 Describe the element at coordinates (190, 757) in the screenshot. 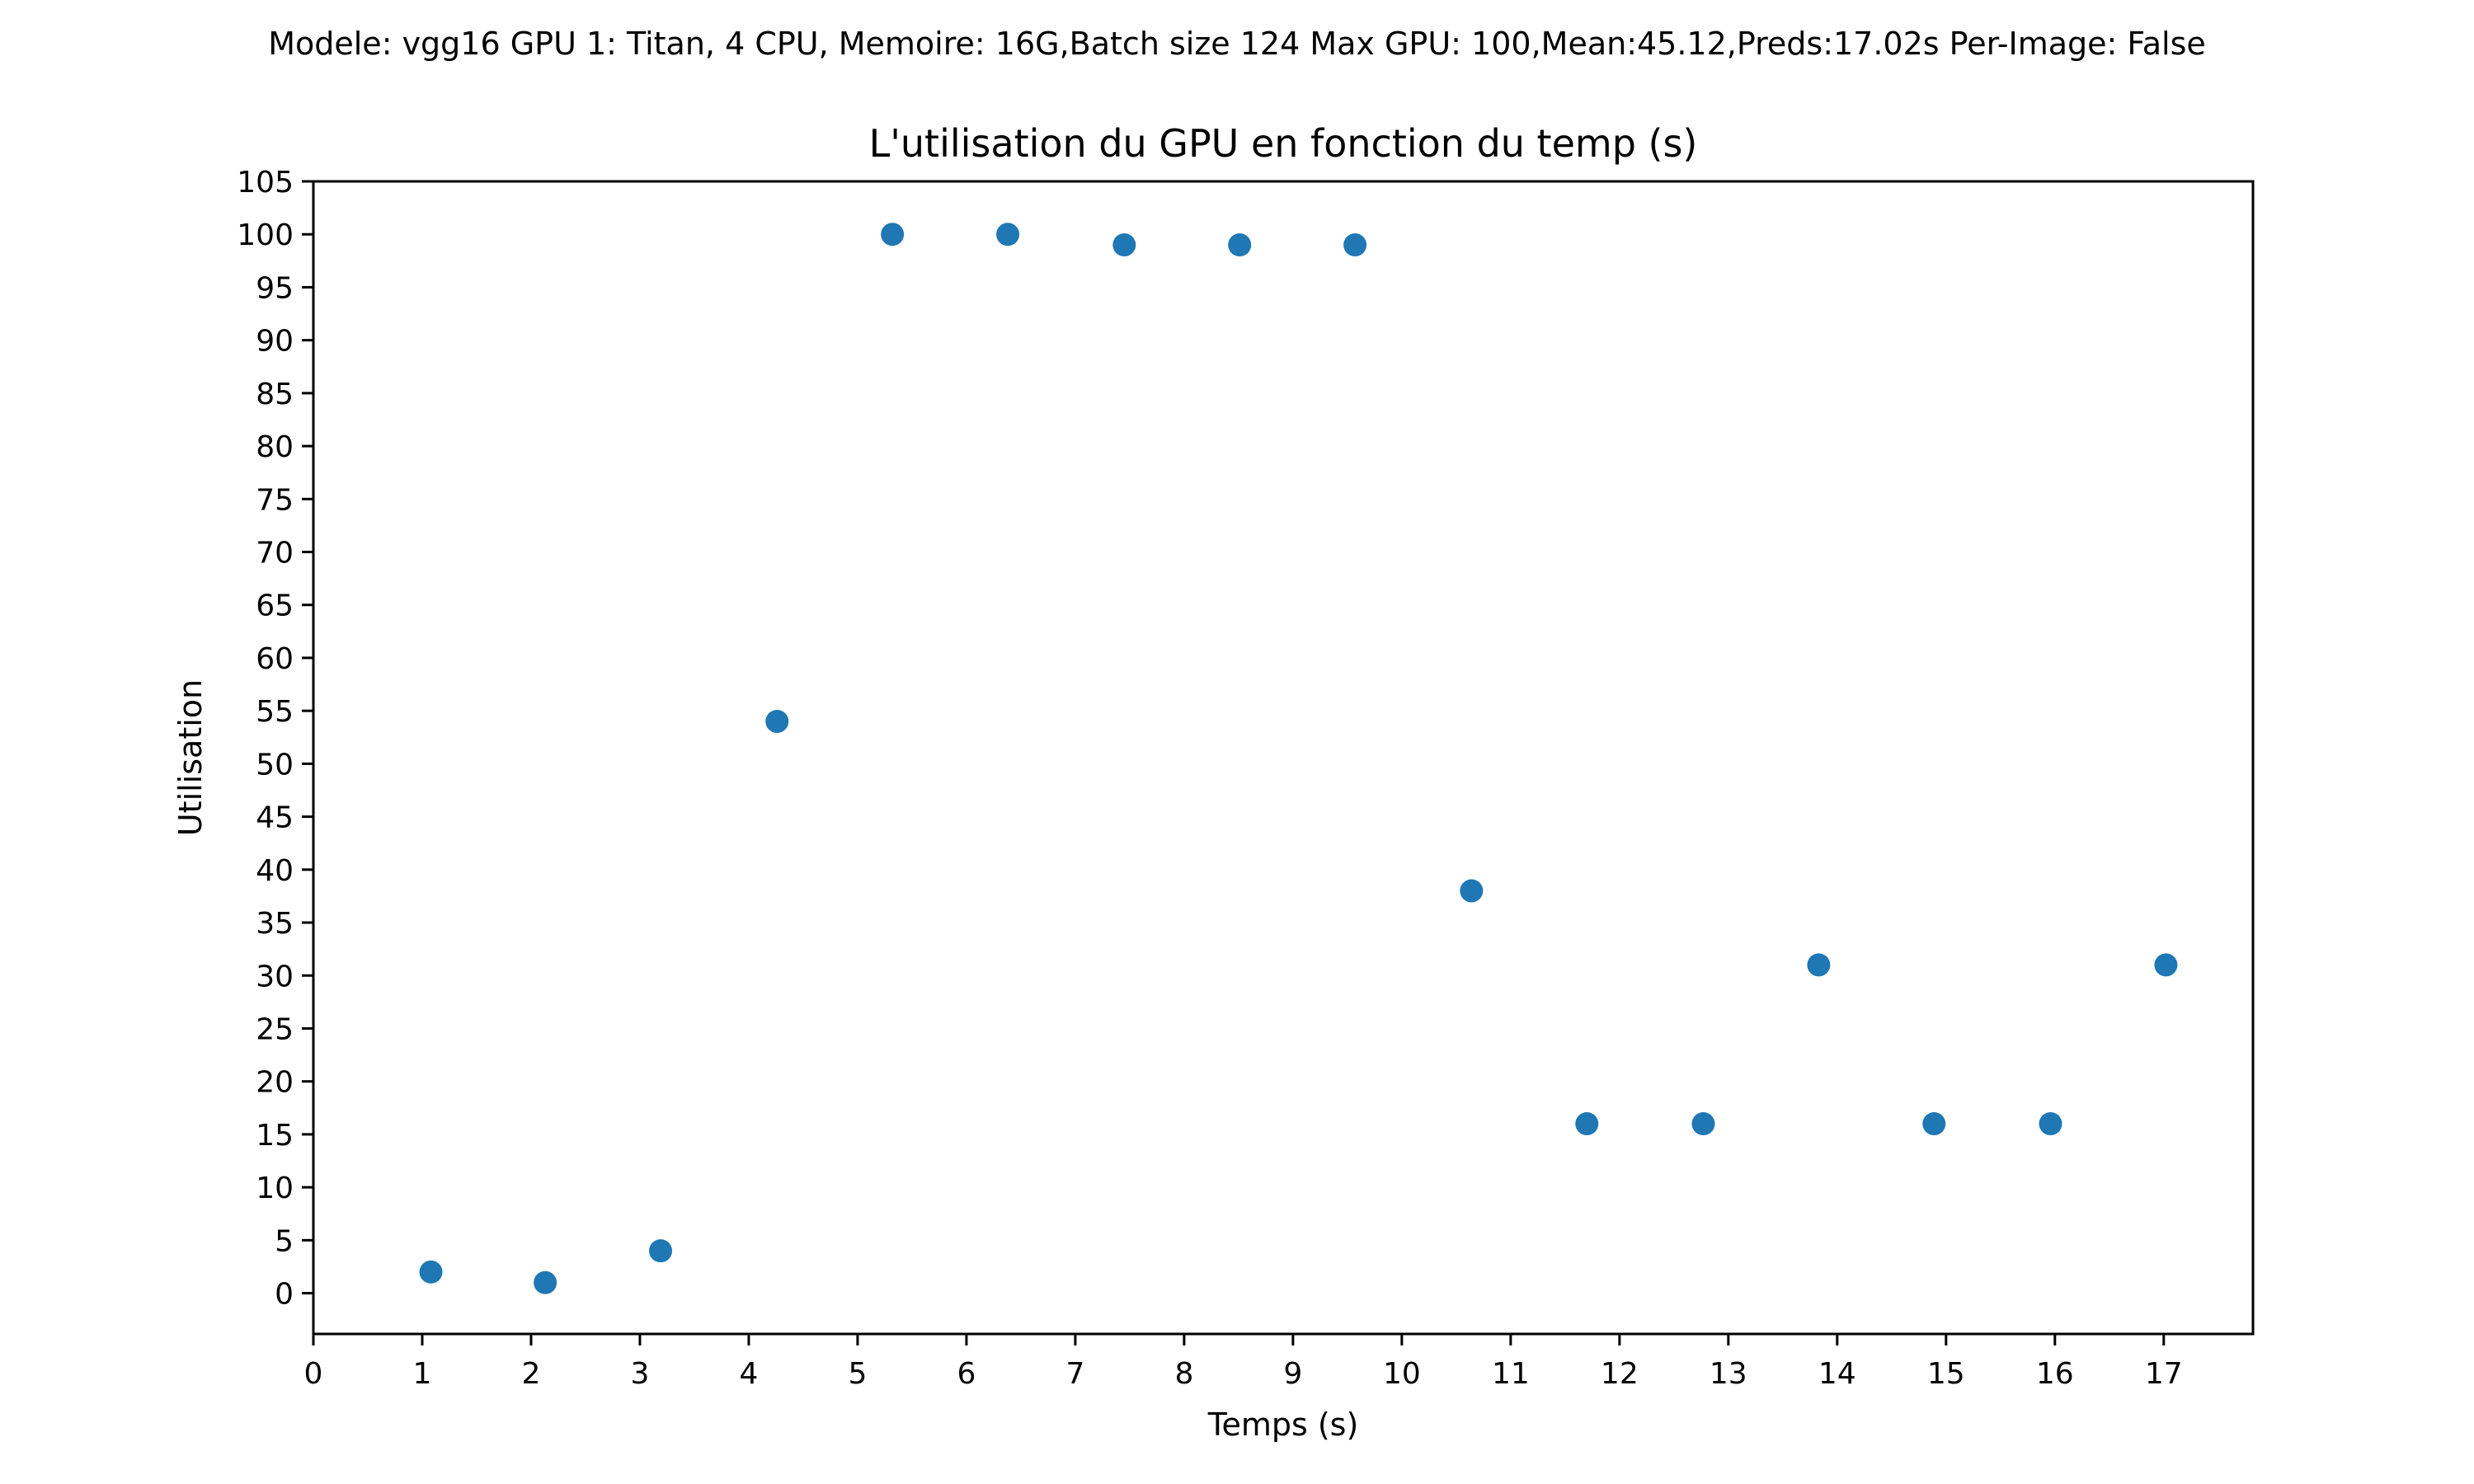

I see `y-axis-label: Utilisation` at that location.